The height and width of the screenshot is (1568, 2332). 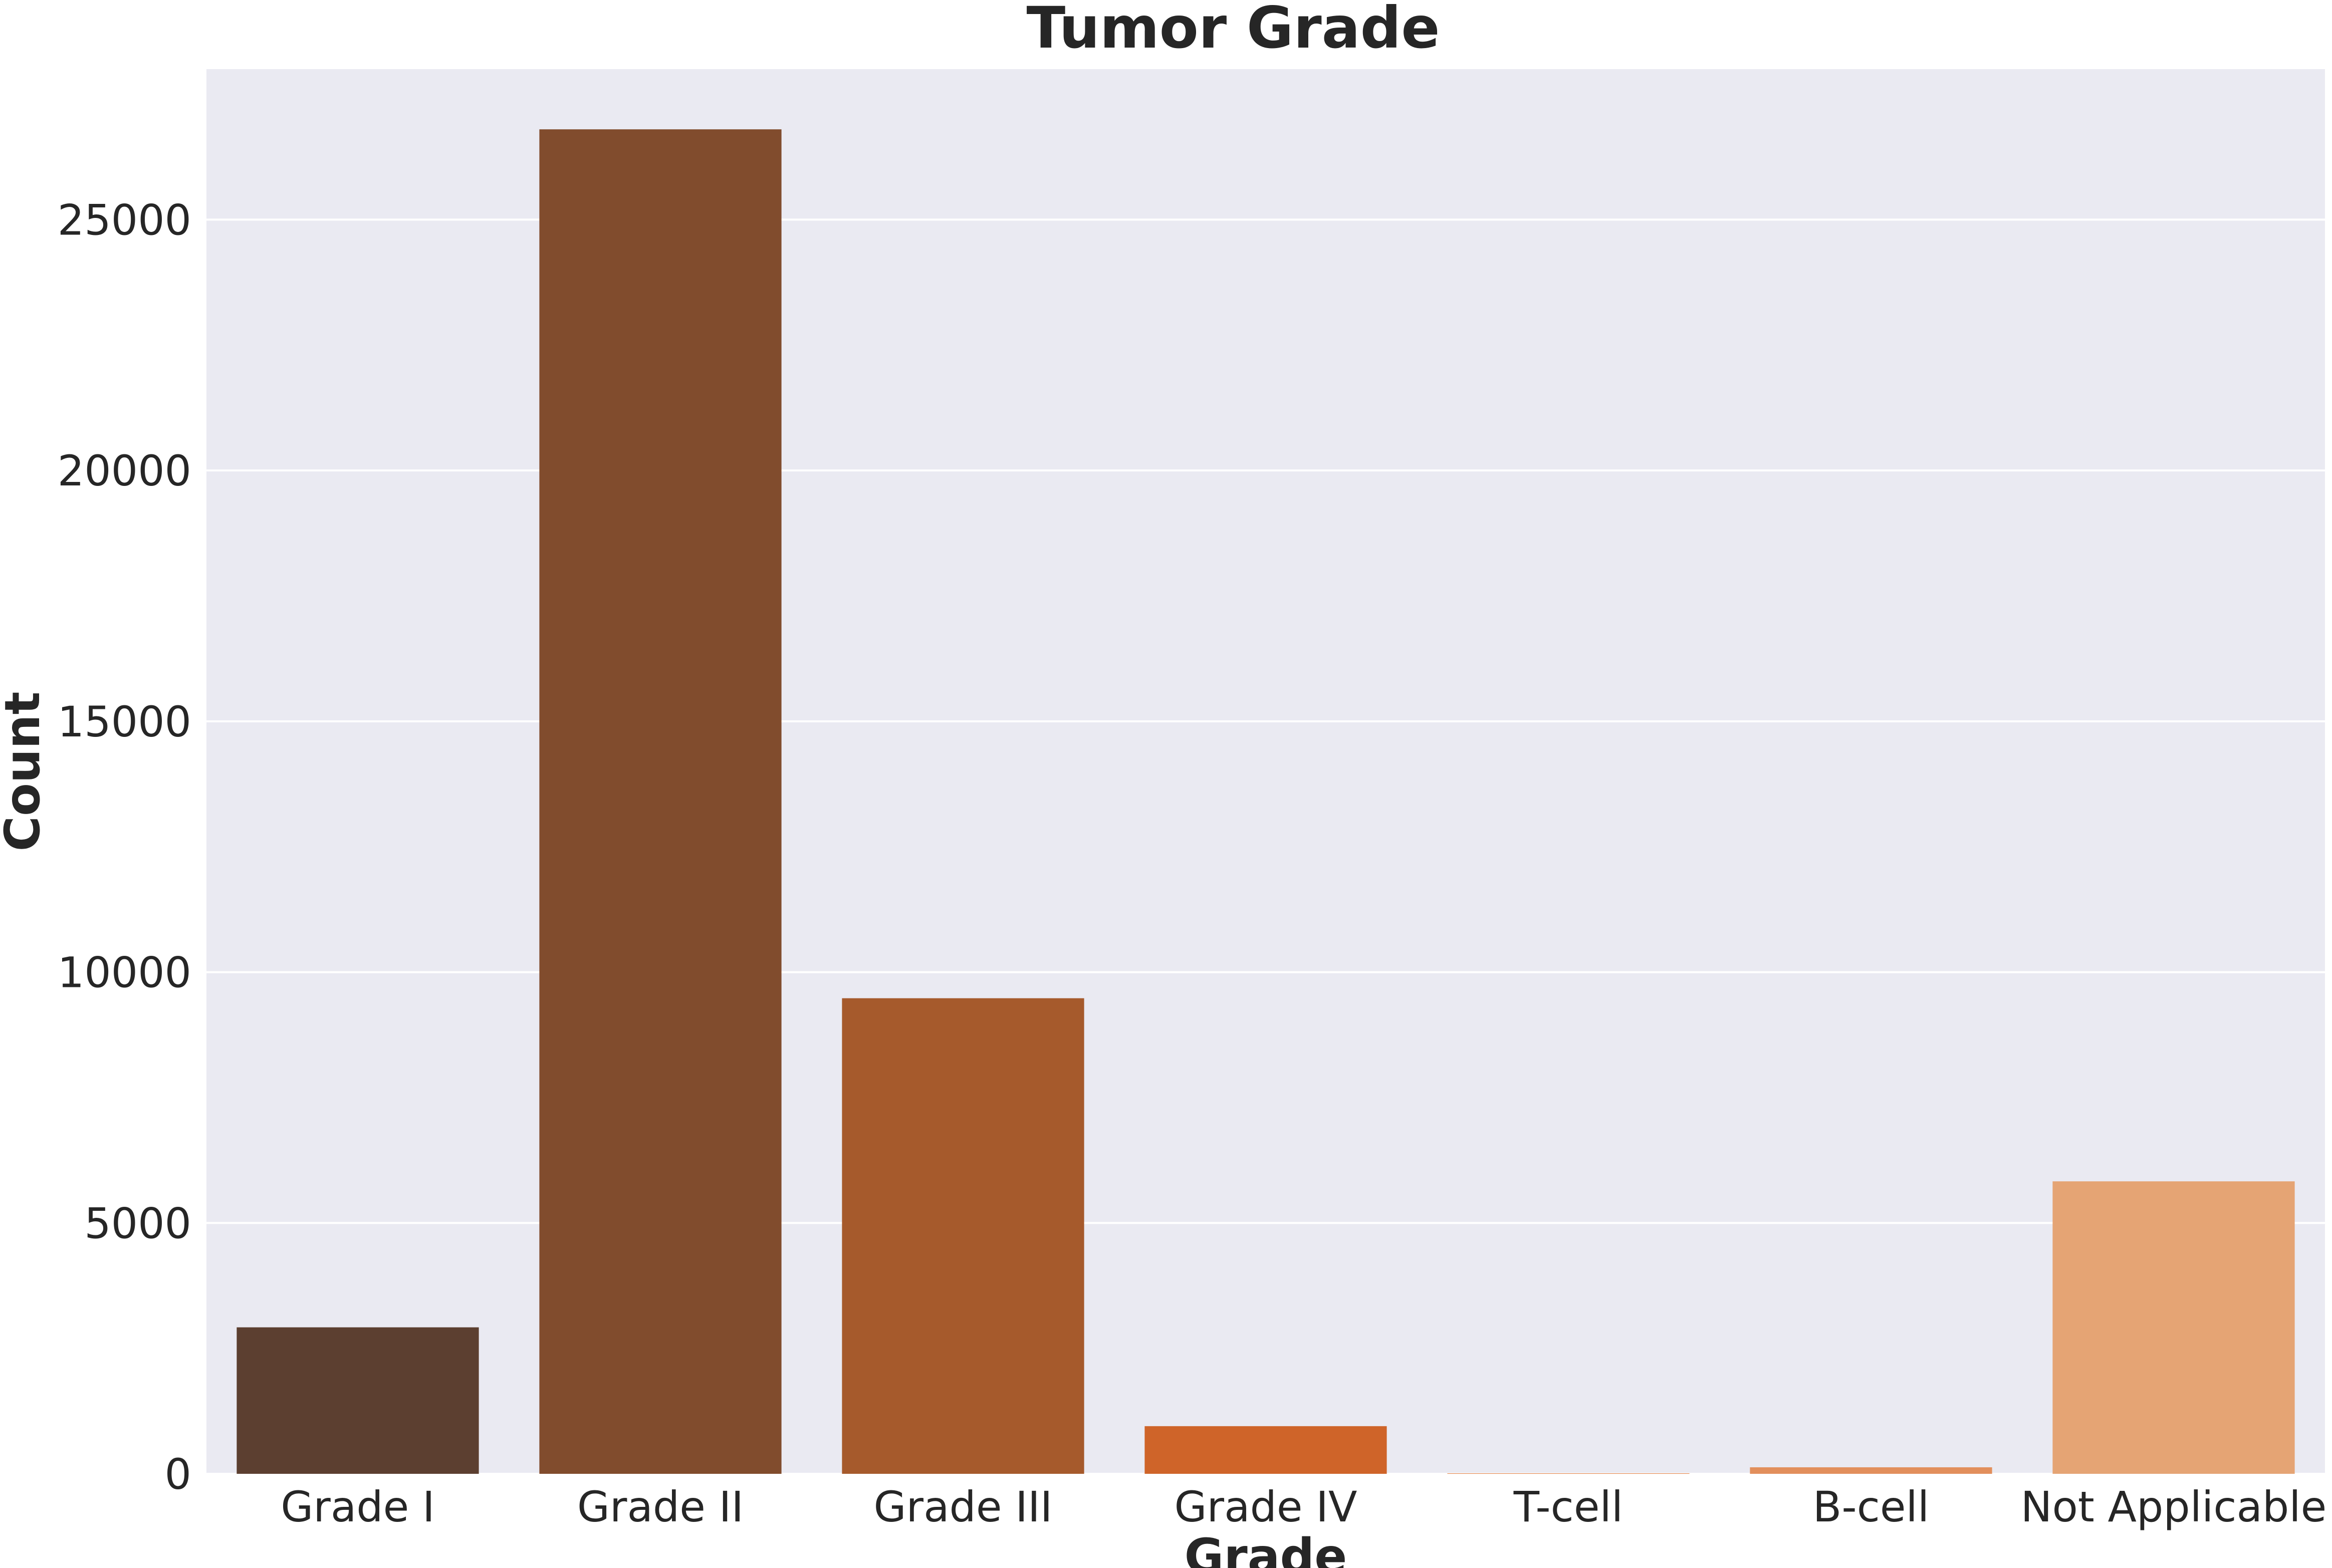 What do you see at coordinates (1266, 1548) in the screenshot?
I see `x-axis-title: Grade` at bounding box center [1266, 1548].